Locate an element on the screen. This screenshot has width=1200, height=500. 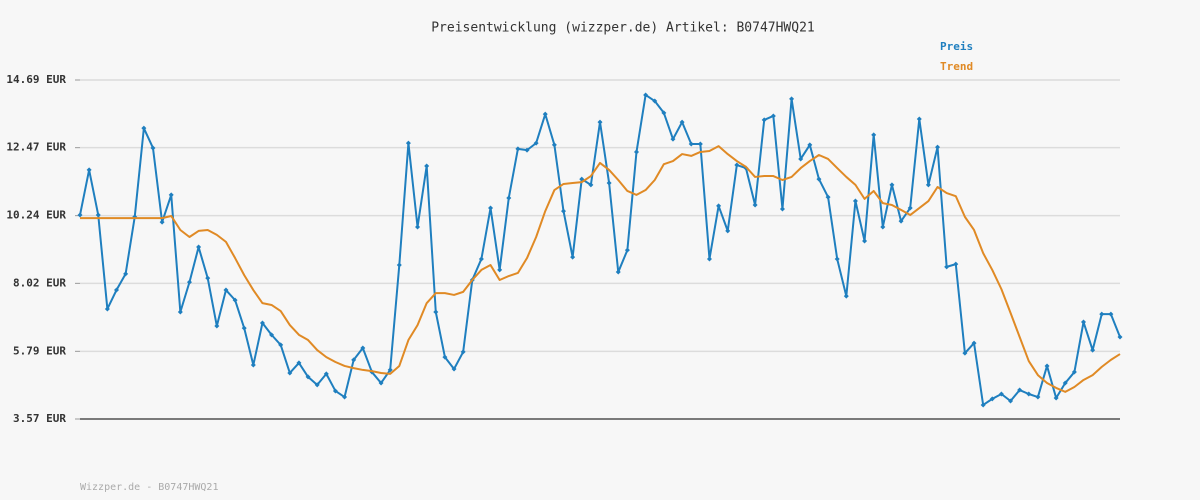
y-tick-label: 14.69 EUR is located at coordinates (36, 79).